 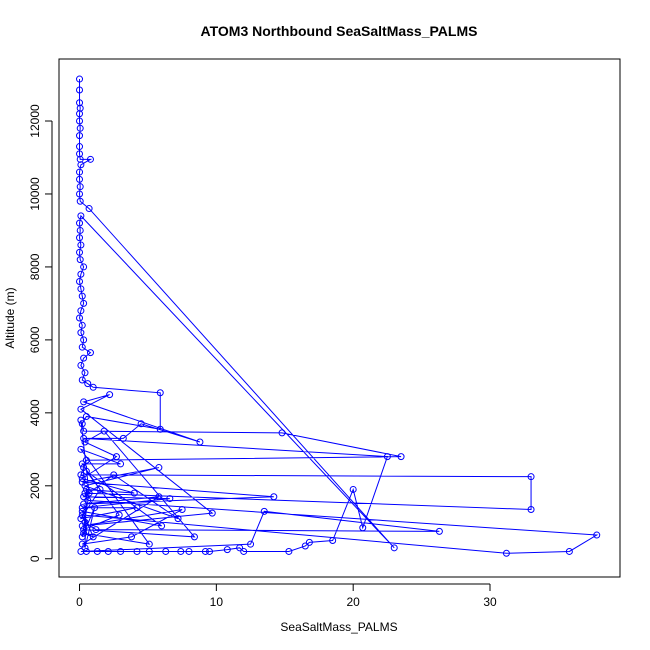 I want to click on y-tick-label: 6000, so click(x=35, y=339).